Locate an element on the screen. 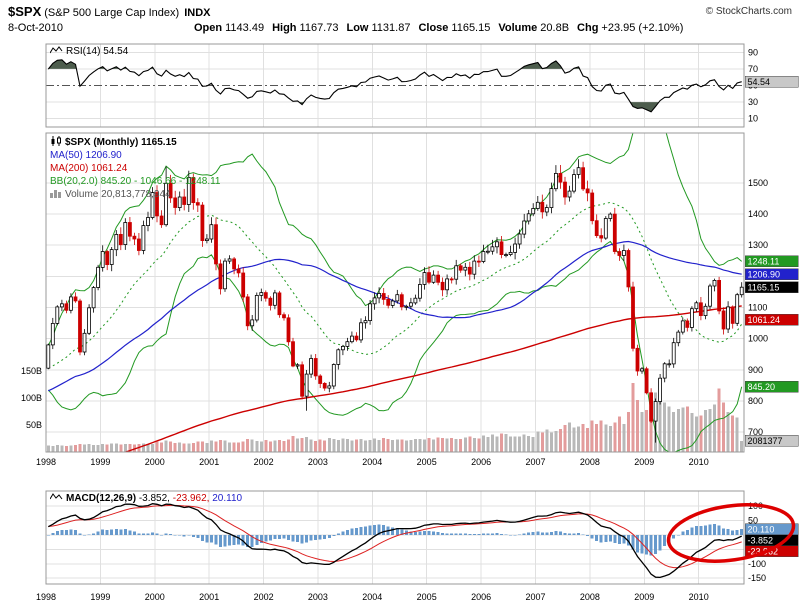 The width and height of the screenshot is (800, 607). rsi-panel is located at coordinates (394, 86).